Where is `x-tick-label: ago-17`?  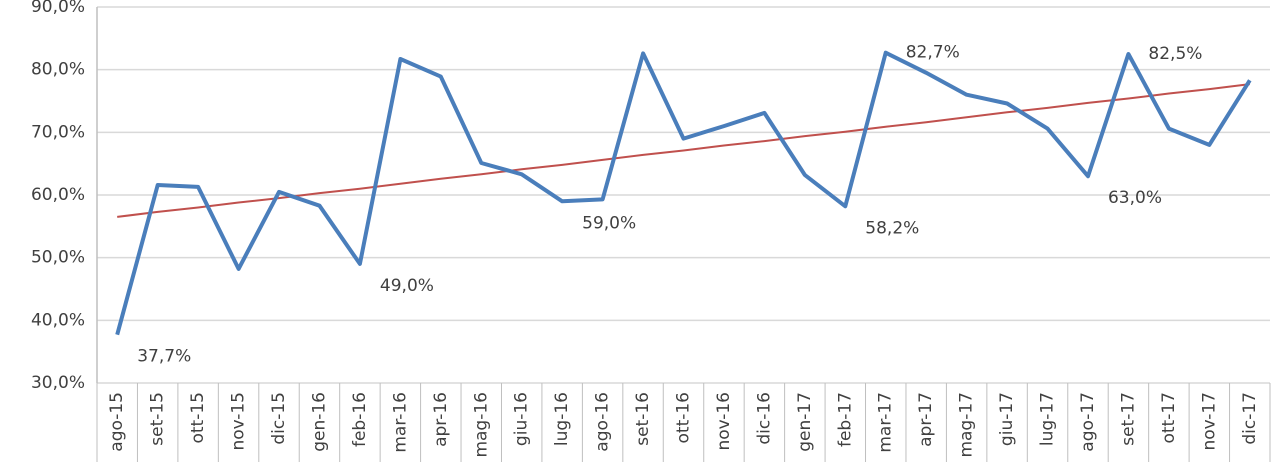
x-tick-label: ago-17 is located at coordinates (1088, 422).